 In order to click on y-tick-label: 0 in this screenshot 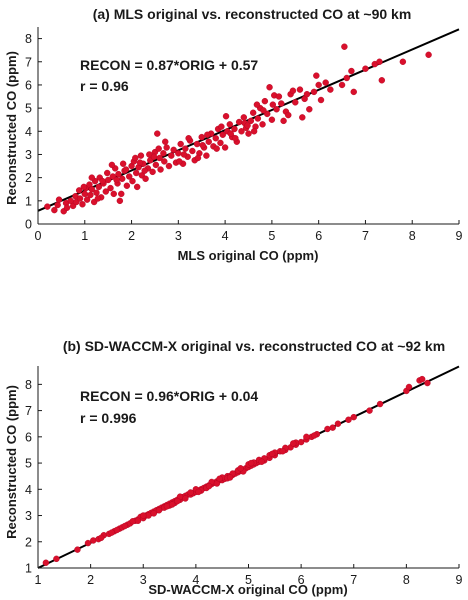, I will do `click(28, 225)`.